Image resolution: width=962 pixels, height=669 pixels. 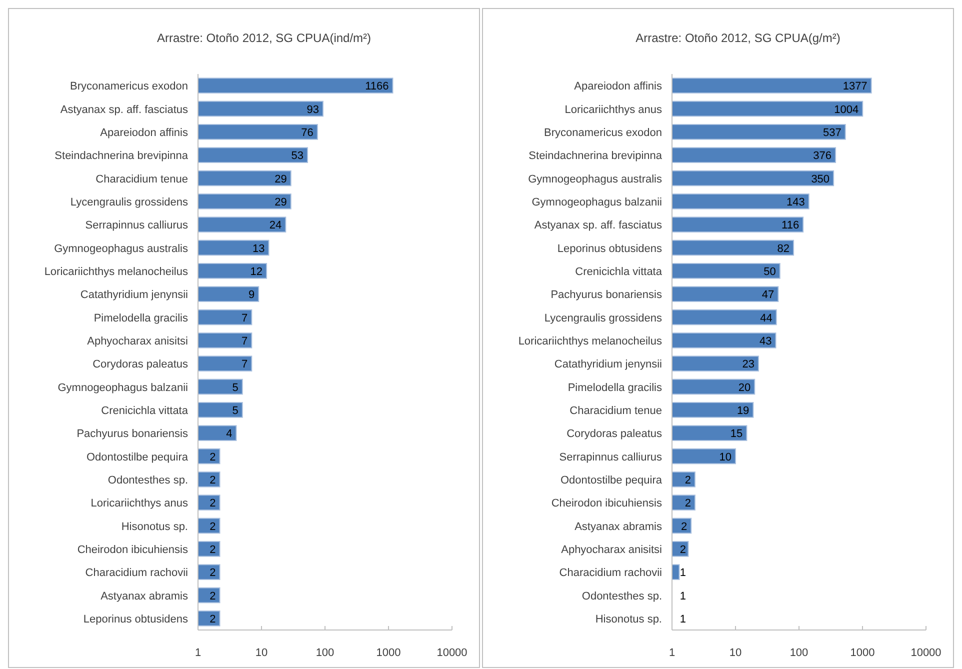 I want to click on data-label: 20, so click(x=744, y=388).